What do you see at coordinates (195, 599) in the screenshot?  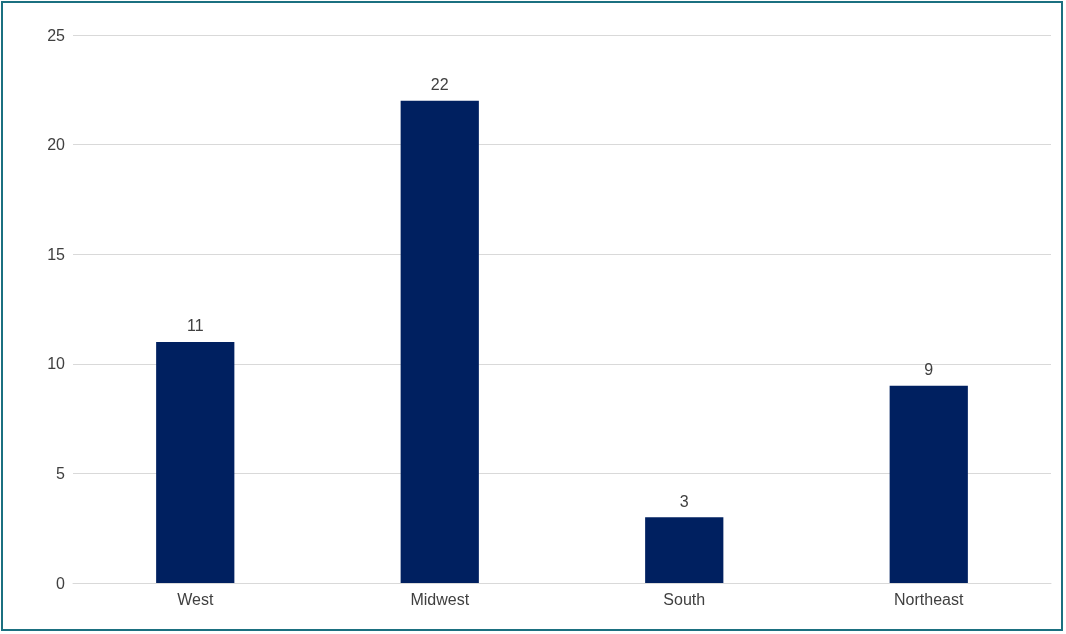 I see `x-tick-label: West` at bounding box center [195, 599].